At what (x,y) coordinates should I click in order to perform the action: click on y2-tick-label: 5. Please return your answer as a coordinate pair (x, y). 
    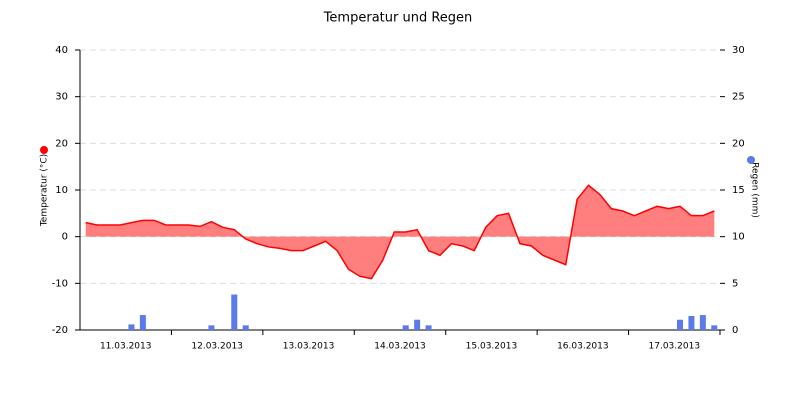
    Looking at the image, I should click on (735, 283).